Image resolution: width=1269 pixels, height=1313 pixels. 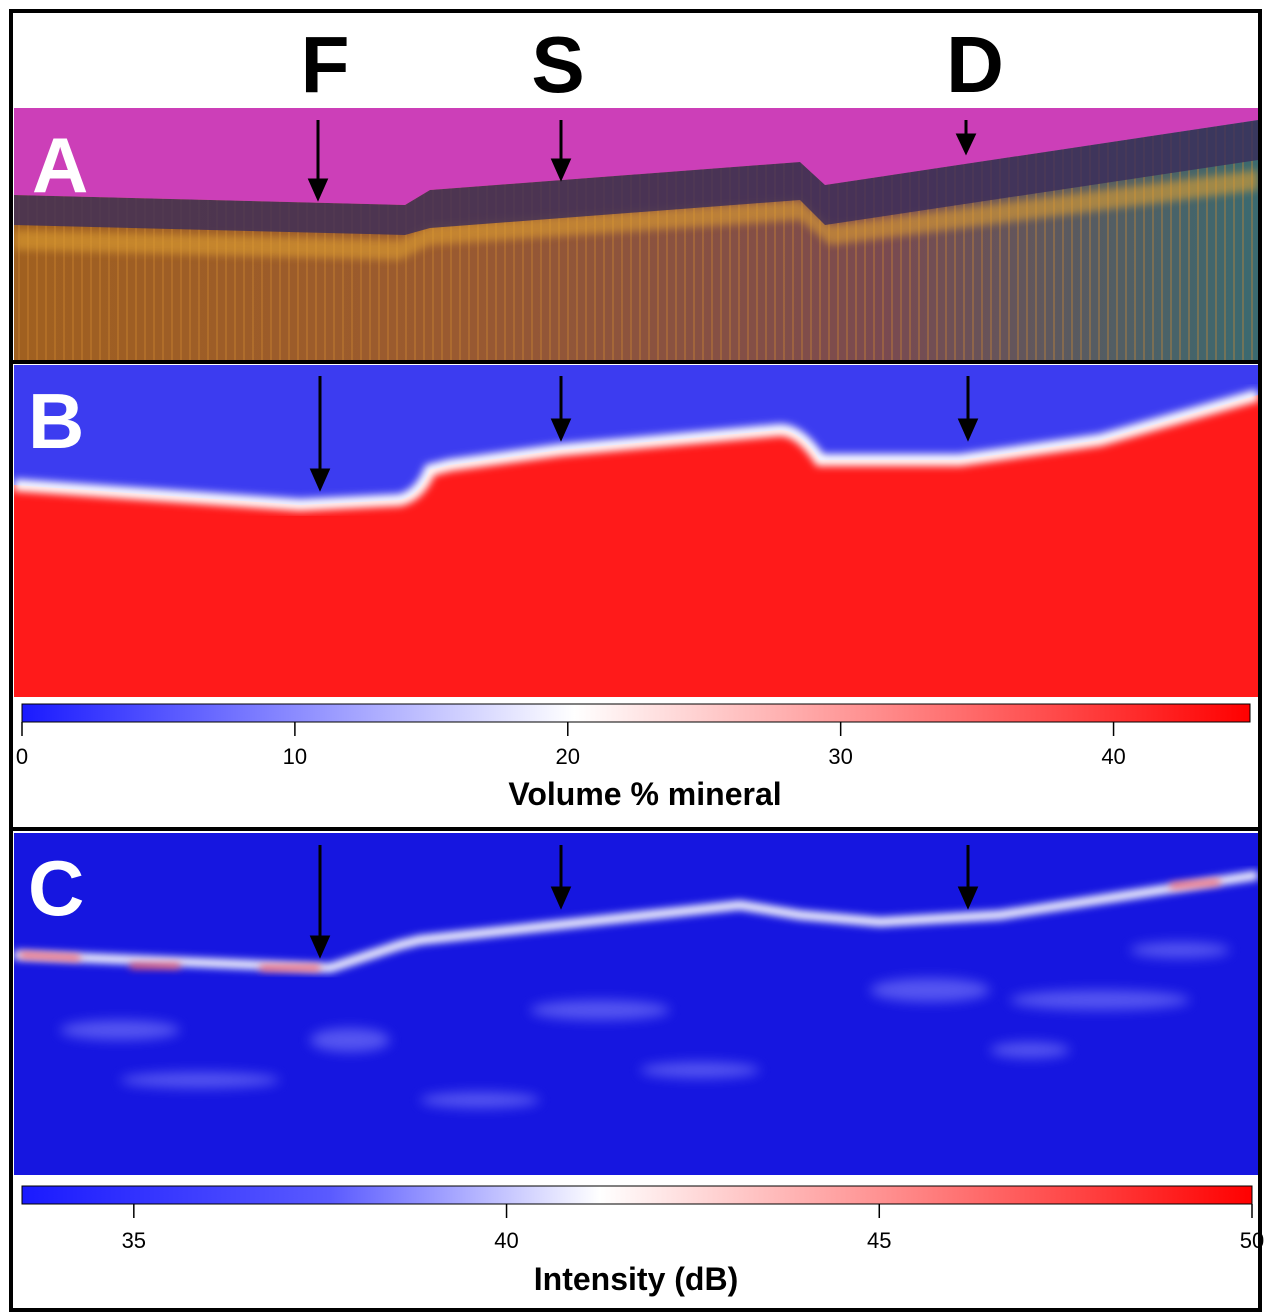 What do you see at coordinates (644, 794) in the screenshot?
I see `colorbar-title: Volume % mineral` at bounding box center [644, 794].